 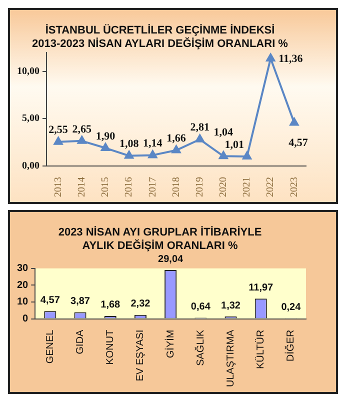 I want to click on data-label: 1,66, so click(x=176, y=138).